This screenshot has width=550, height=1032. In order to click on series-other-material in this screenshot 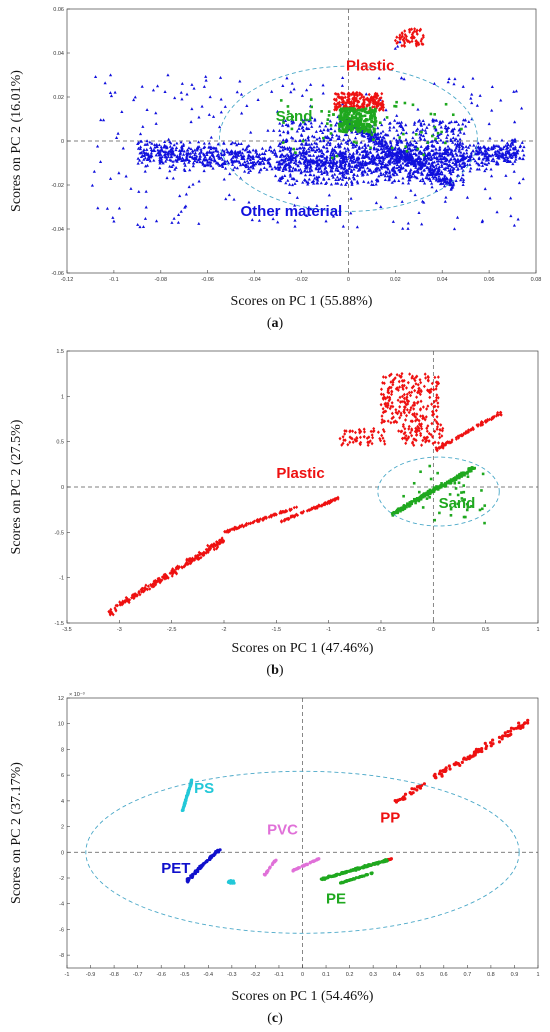, I will do `click(308, 135)`.